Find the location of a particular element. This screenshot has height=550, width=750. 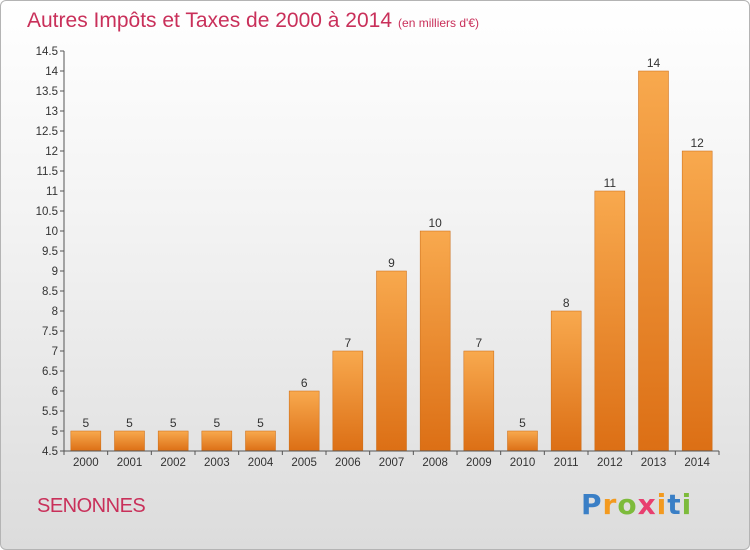

y-tick-label-6: 6 is located at coordinates (55, 392).